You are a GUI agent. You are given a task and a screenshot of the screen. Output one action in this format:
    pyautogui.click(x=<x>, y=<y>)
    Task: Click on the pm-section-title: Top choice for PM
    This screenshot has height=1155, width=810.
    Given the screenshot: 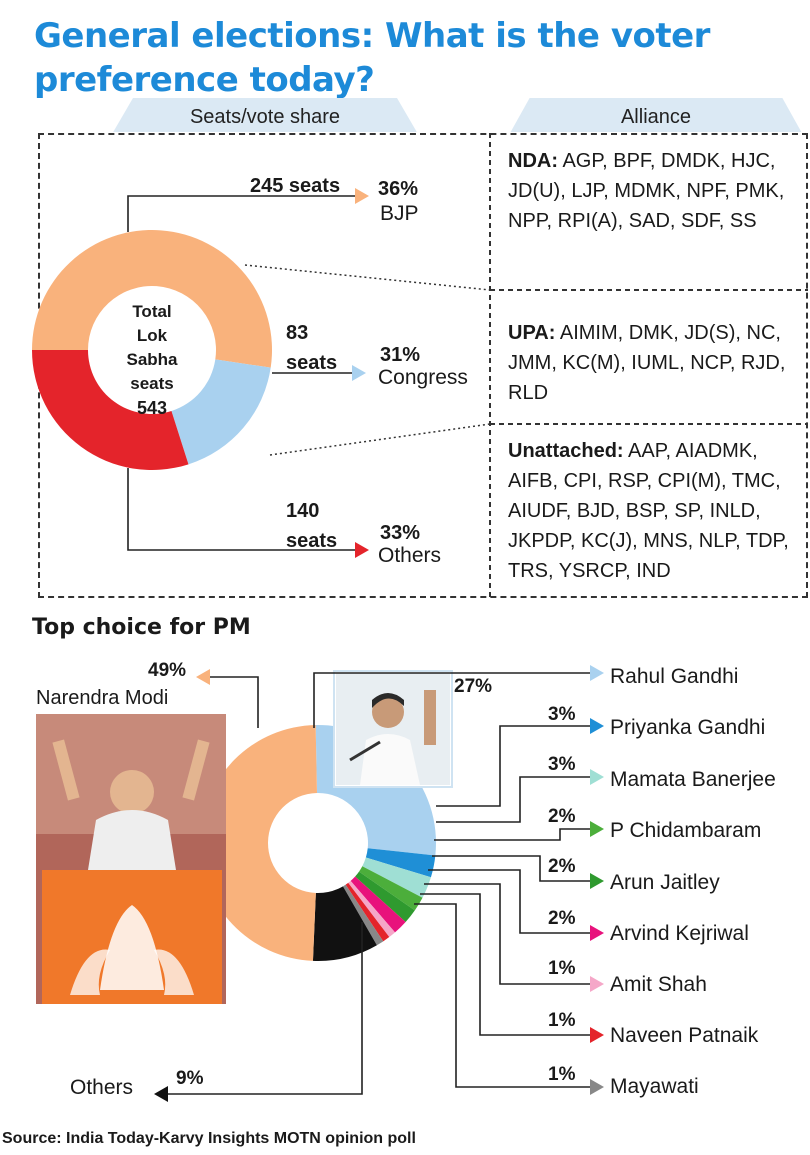 What is the action you would take?
    pyautogui.click(x=141, y=627)
    